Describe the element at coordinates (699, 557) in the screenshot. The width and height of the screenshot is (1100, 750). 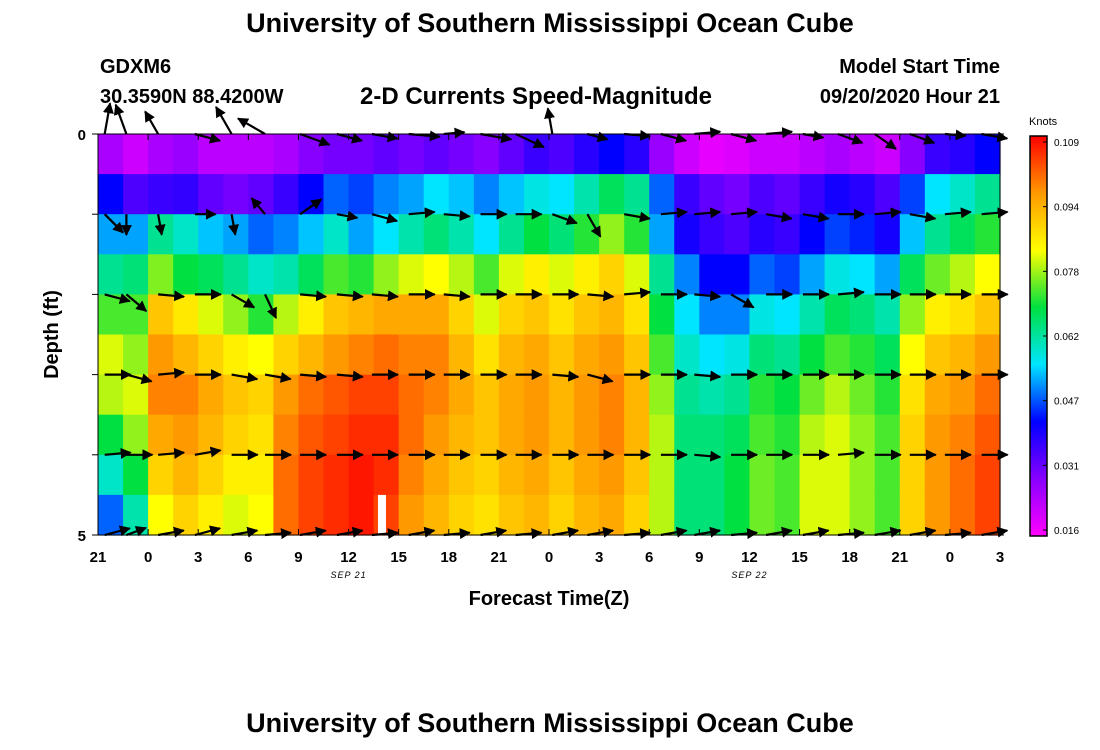
I see `x-tick-label: 9` at that location.